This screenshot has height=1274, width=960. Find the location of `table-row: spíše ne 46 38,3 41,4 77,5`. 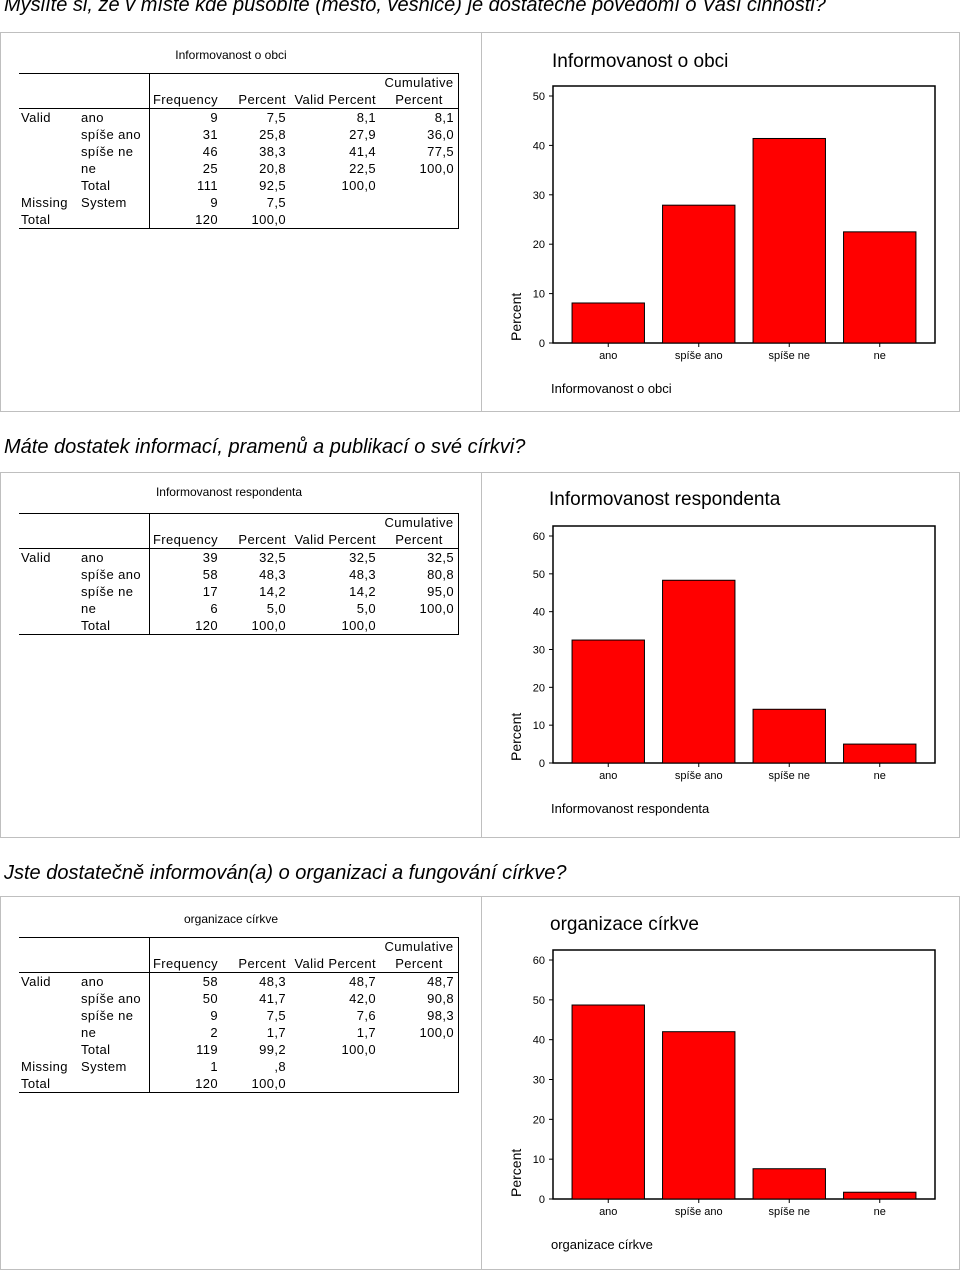

table-row: spíše ne 46 38,3 41,4 77,5 is located at coordinates (239, 151).